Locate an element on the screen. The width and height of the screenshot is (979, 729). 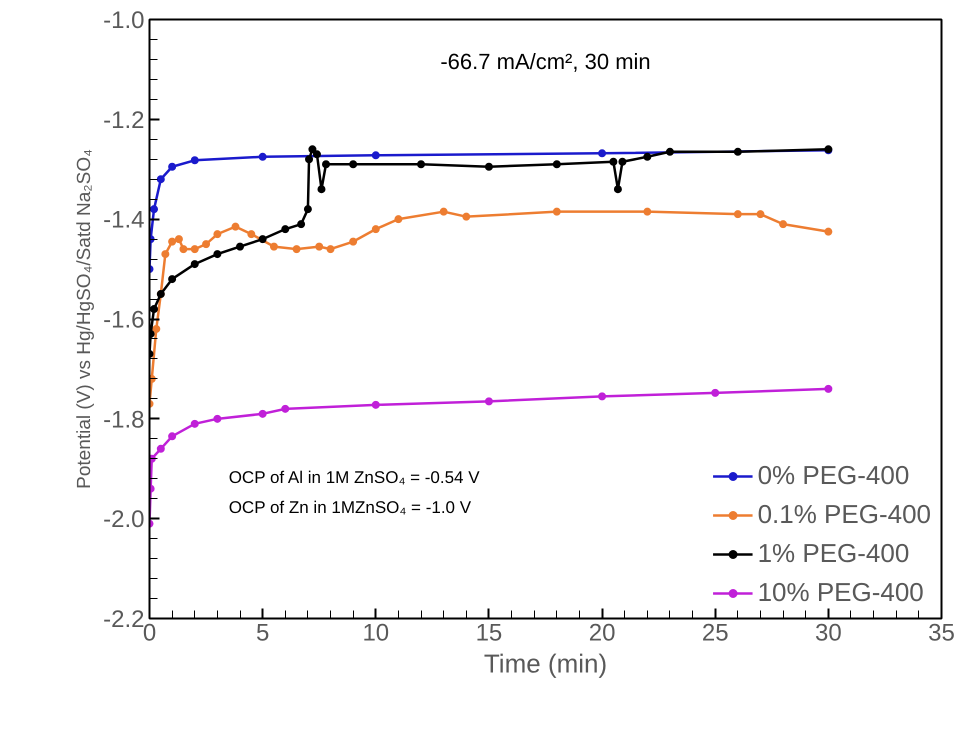
y-tick-label: -2.2 is located at coordinates (124, 619).